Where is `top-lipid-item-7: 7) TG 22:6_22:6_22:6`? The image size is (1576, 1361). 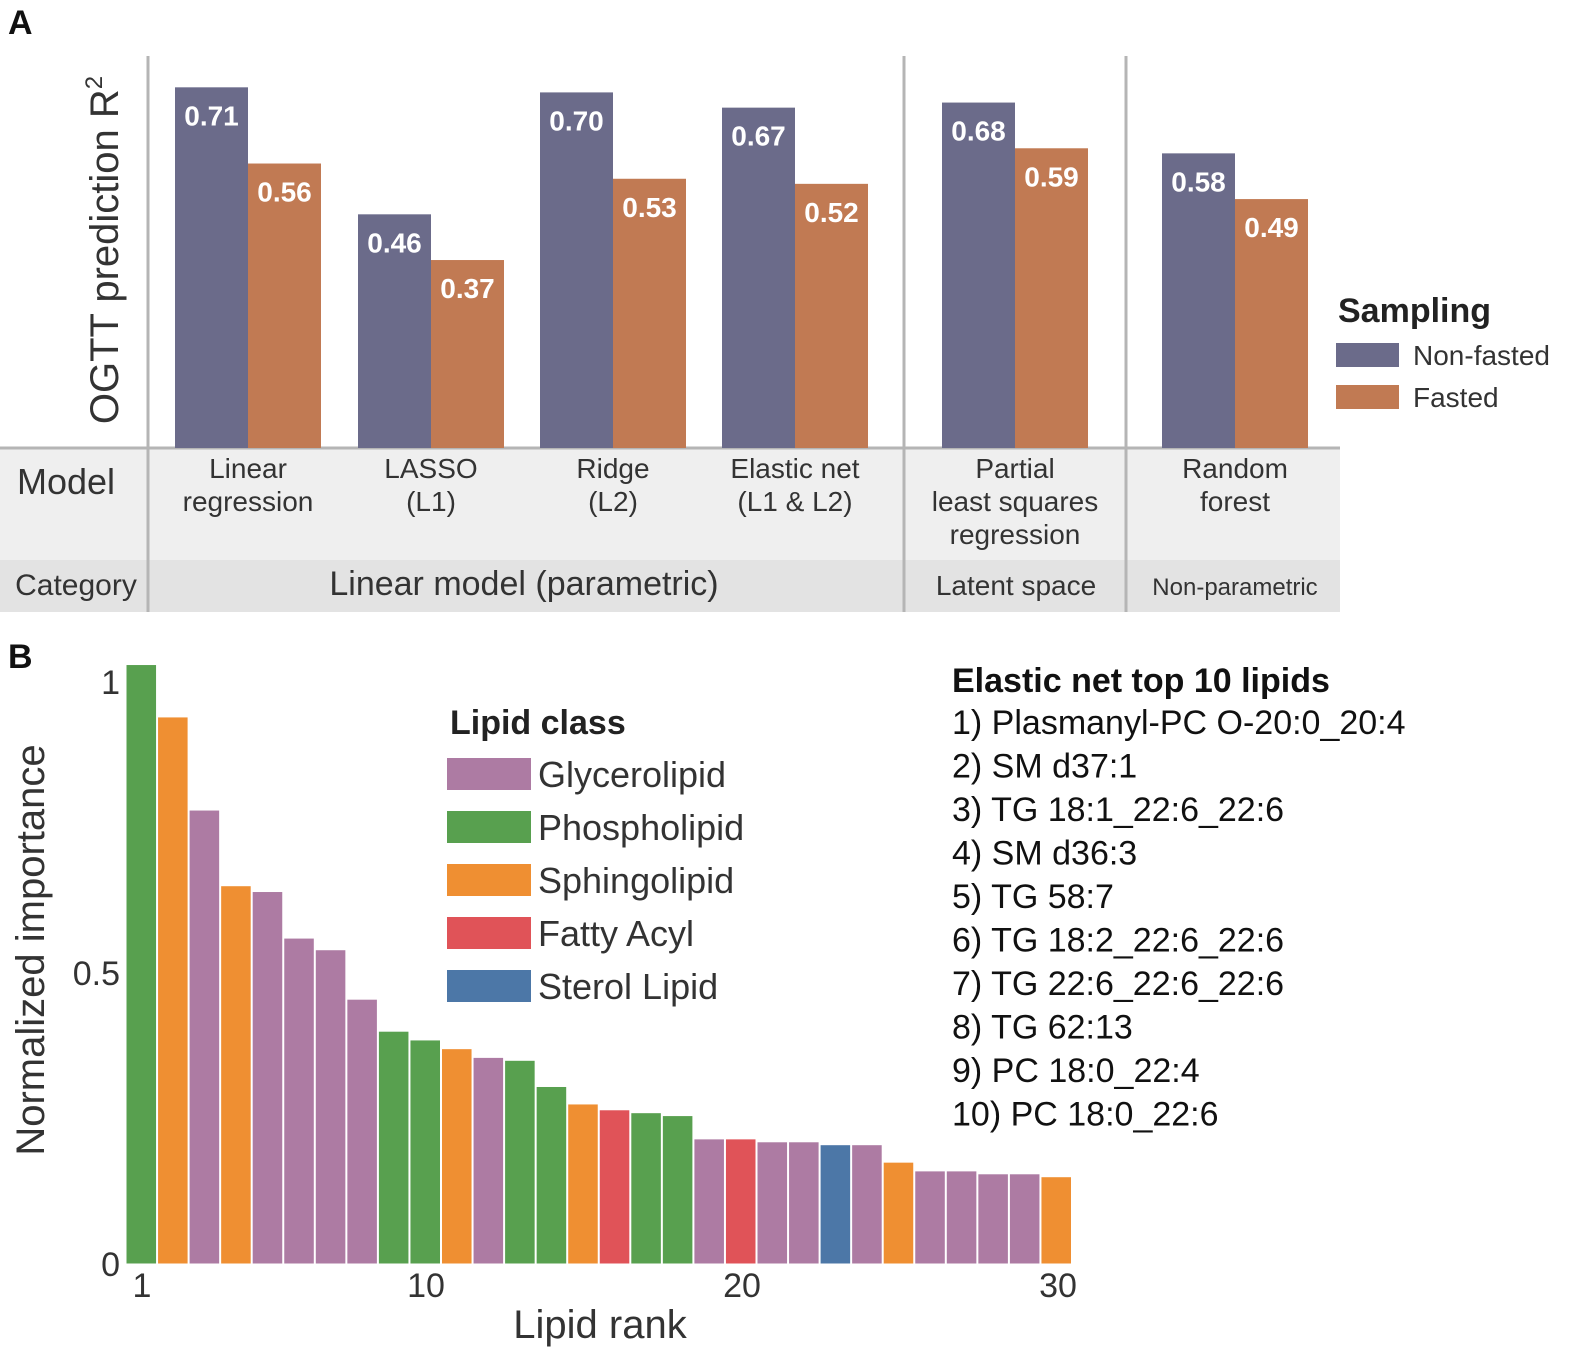
top-lipid-item-7: 7) TG 22:6_22:6_22:6 is located at coordinates (1118, 984).